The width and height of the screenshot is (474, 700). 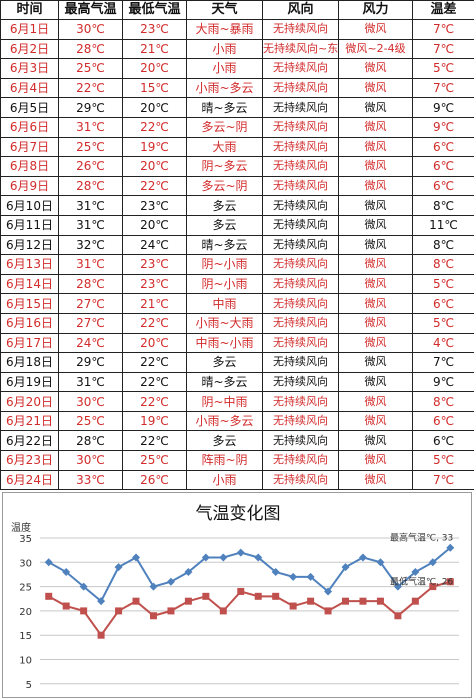 I want to click on y-tick-label: 20, so click(x=25, y=612).